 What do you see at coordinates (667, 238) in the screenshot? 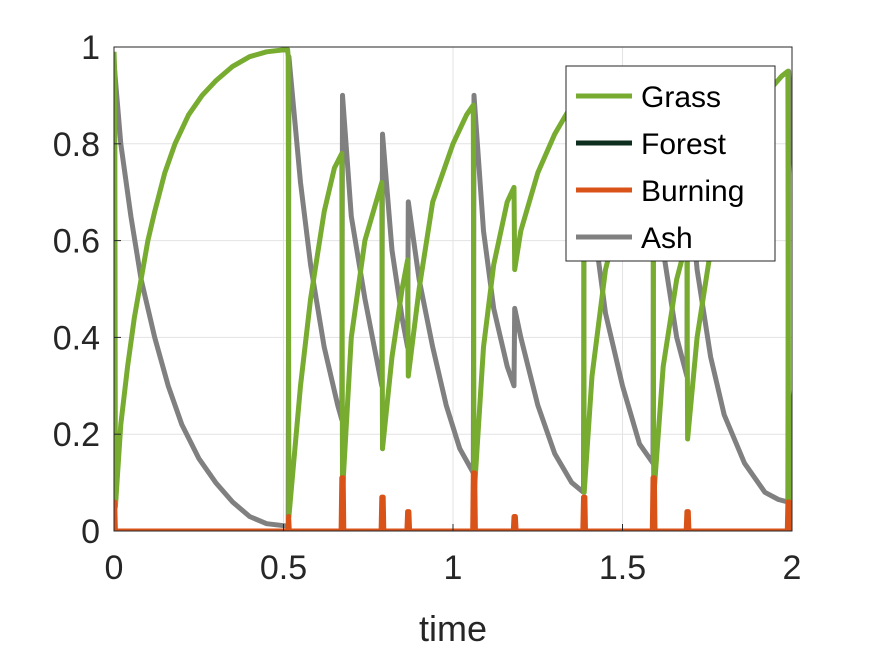
I see `legend-label-ash: Ash` at bounding box center [667, 238].